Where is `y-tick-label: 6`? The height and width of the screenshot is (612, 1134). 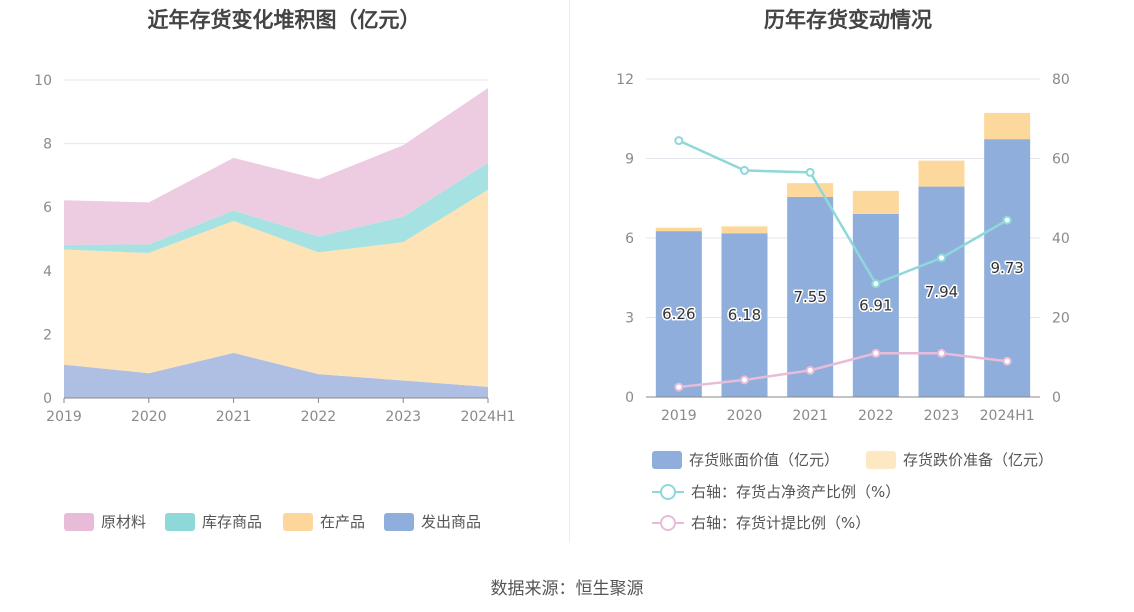 y-tick-label: 6 is located at coordinates (47, 208).